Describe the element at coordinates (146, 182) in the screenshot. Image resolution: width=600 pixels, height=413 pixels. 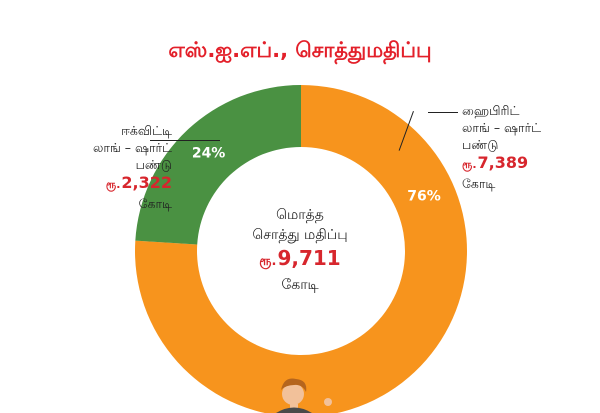
I see `equity-amount-value: 2,322` at that location.